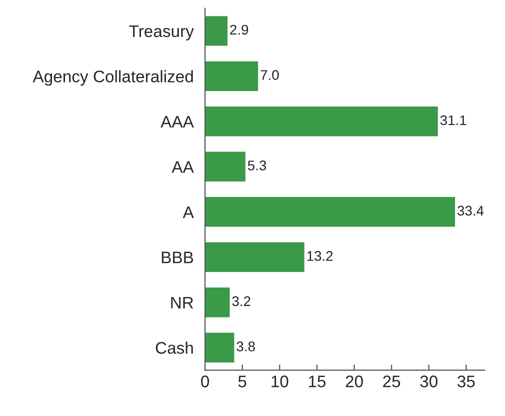  I want to click on x-tick-label: 0, so click(205, 382).